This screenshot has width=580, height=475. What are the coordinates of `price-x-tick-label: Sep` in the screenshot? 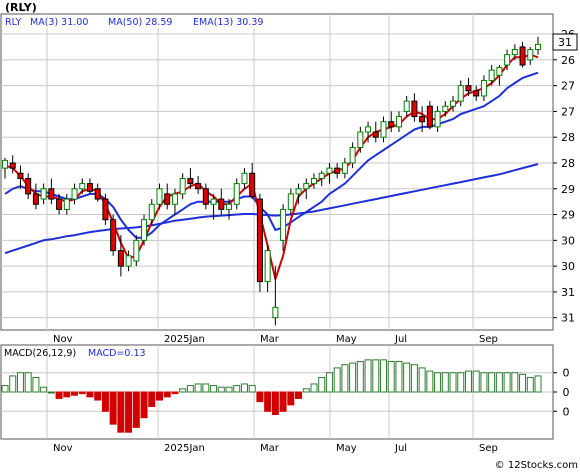 It's located at (488, 339).